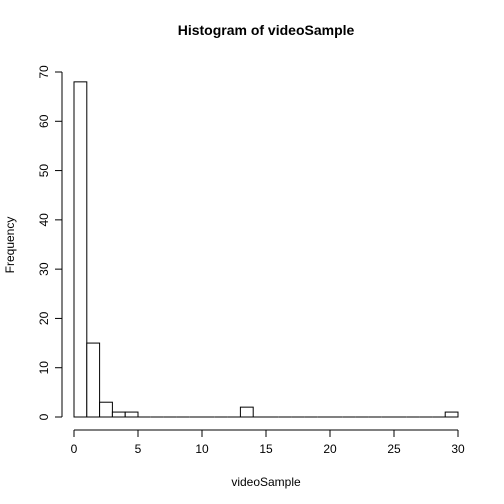 The image size is (504, 504). Describe the element at coordinates (44, 171) in the screenshot. I see `y-tick-label: 50` at that location.